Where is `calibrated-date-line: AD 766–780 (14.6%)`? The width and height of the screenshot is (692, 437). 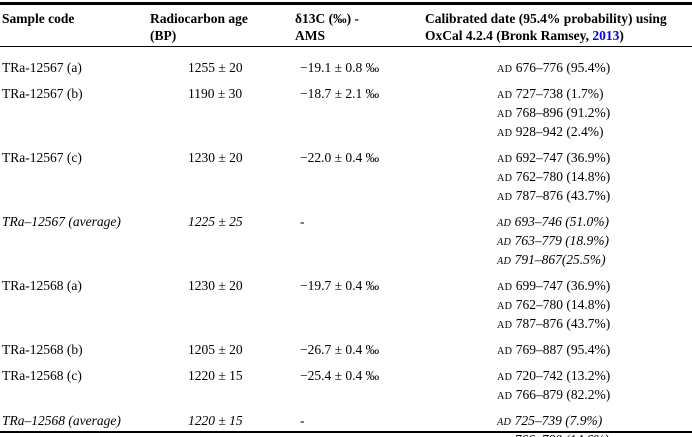
calibrated-date-line: AD 766–780 (14.6%) is located at coordinates (594, 434).